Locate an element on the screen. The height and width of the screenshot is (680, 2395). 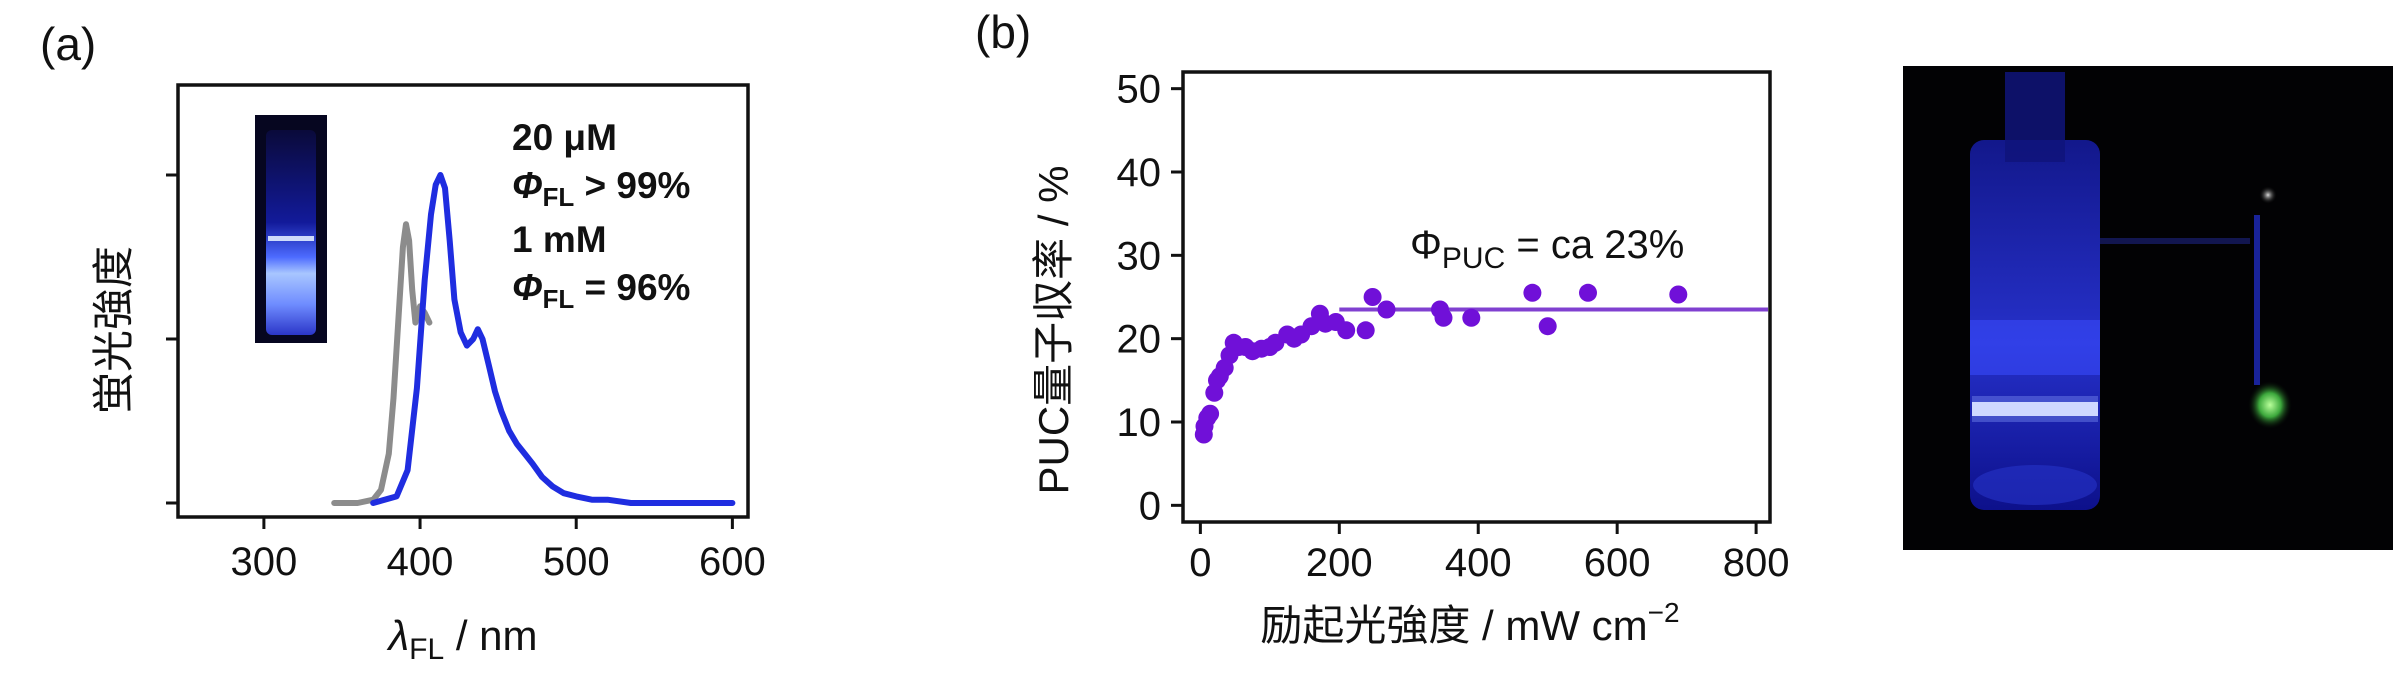
upconversion-photo is located at coordinates (2148, 308).